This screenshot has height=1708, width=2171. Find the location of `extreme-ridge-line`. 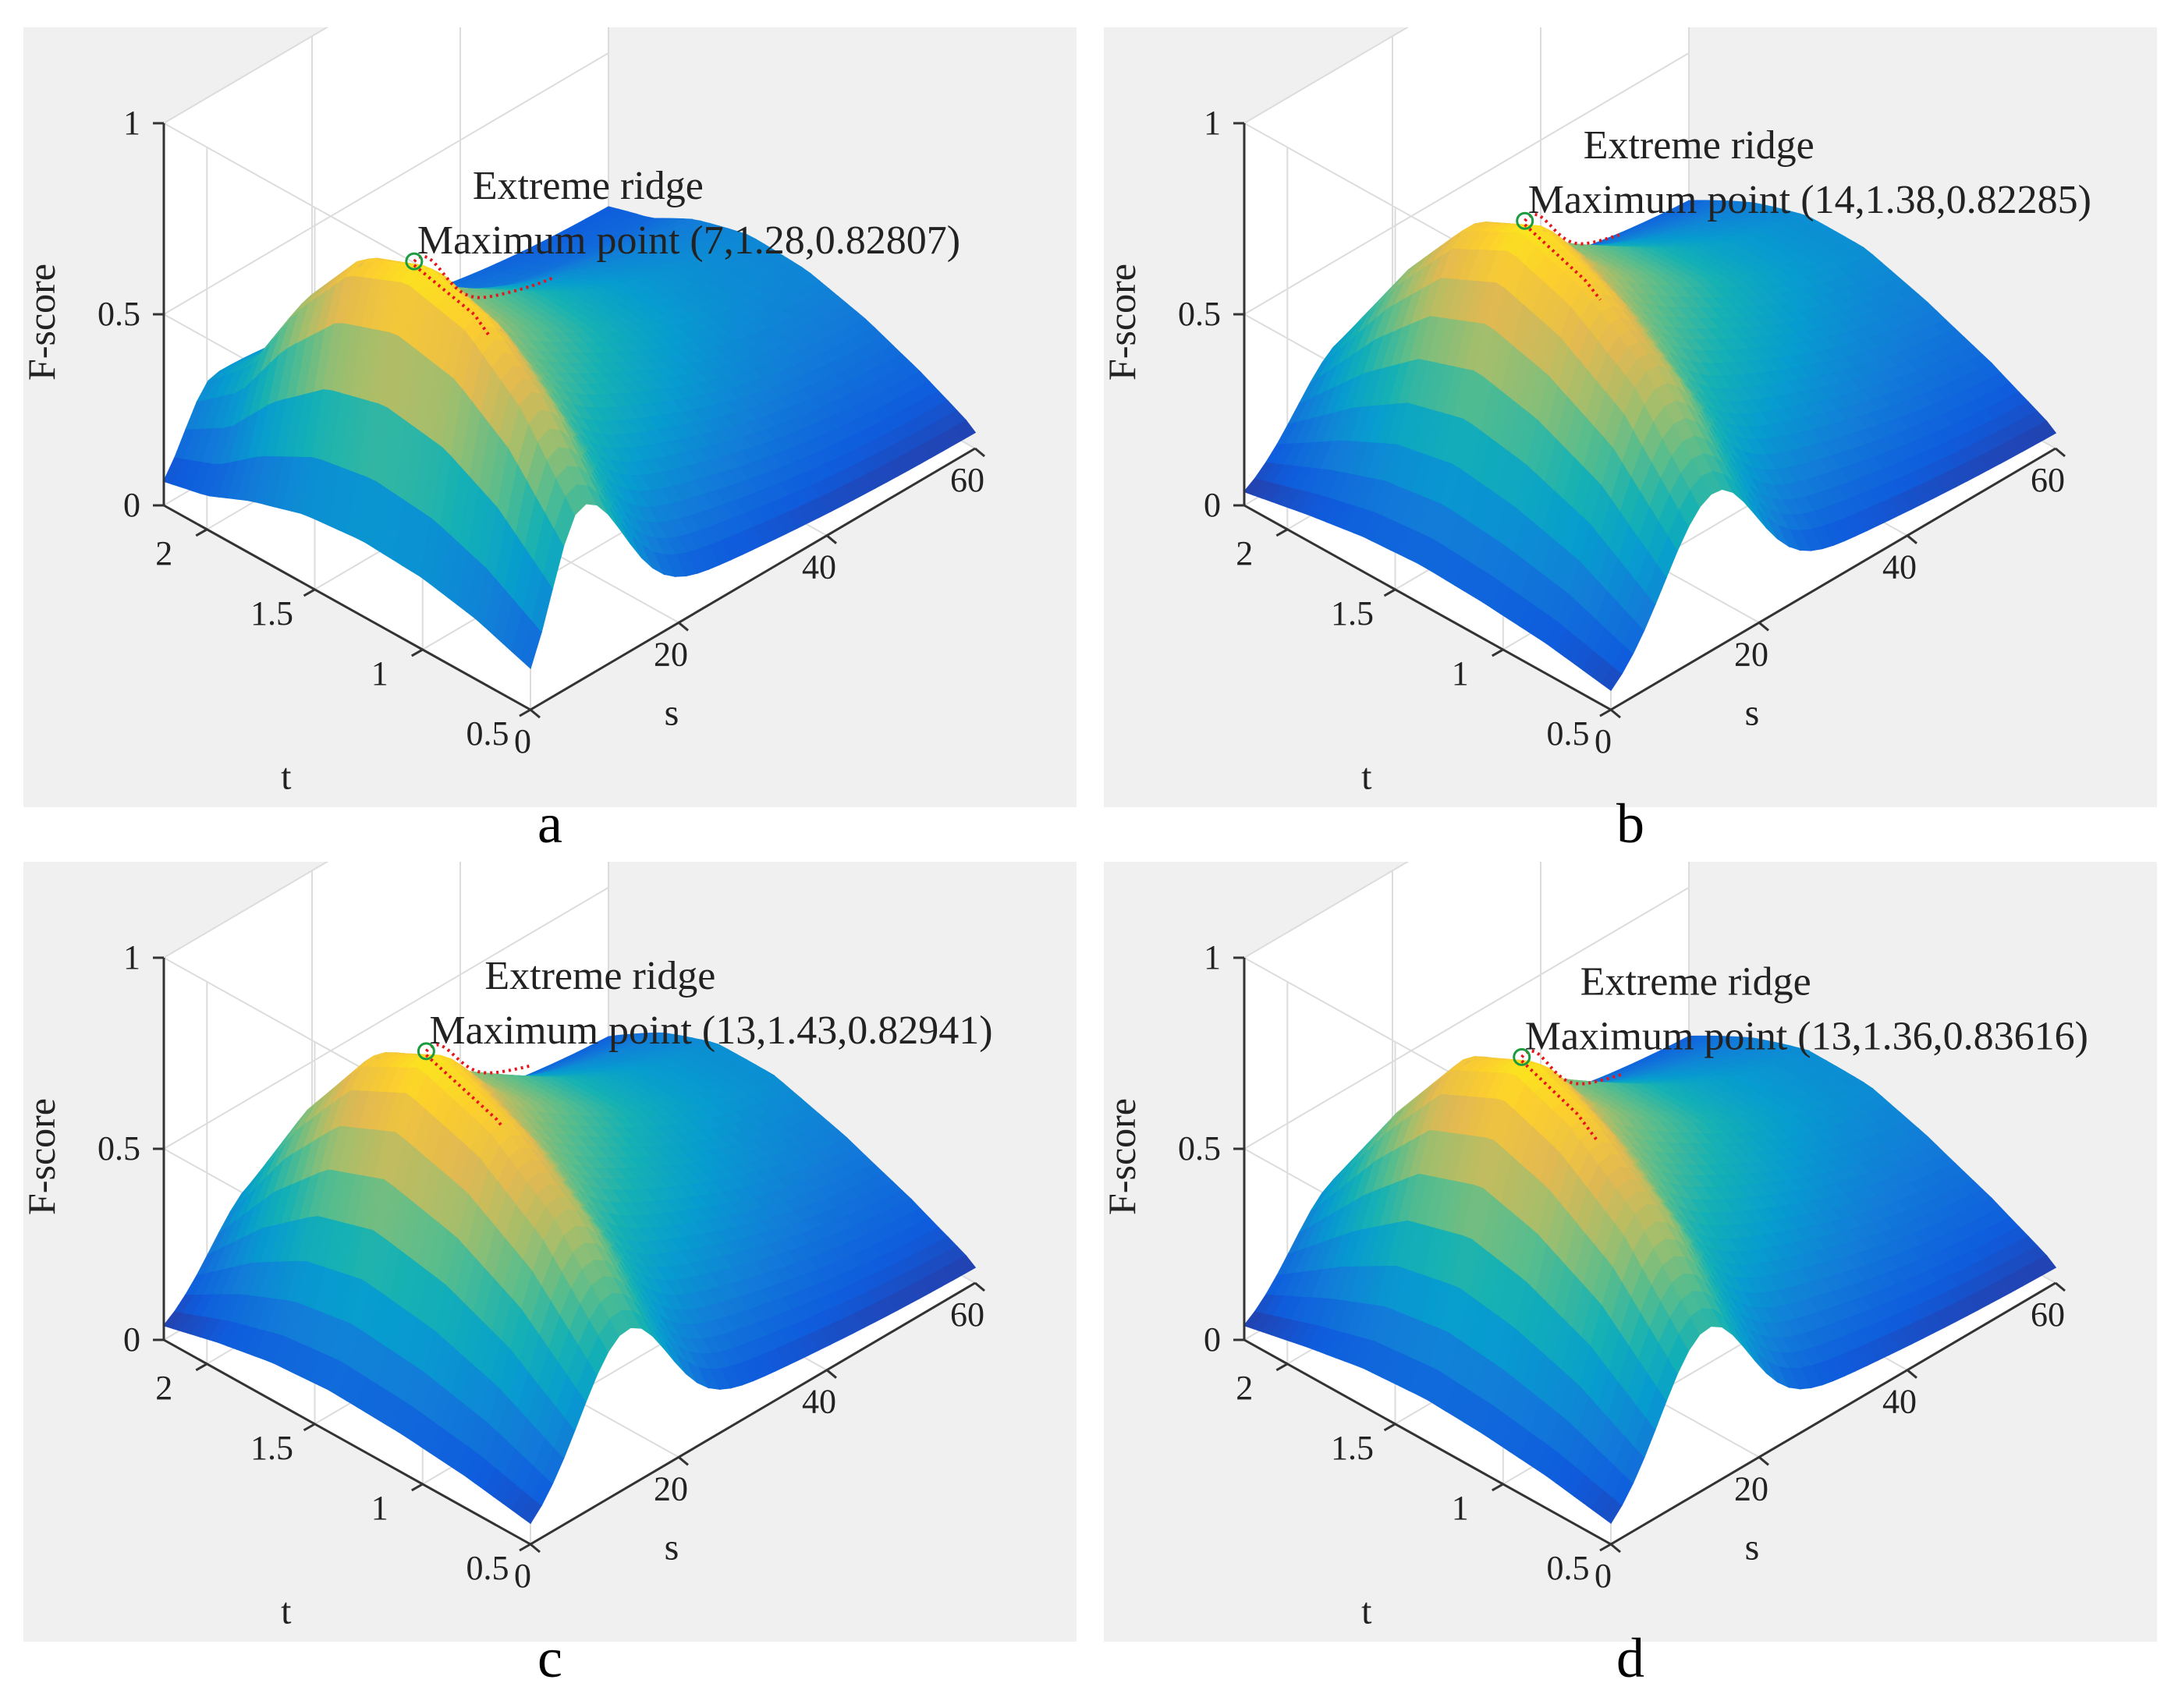

extreme-ridge-line is located at coordinates (478, 1059).